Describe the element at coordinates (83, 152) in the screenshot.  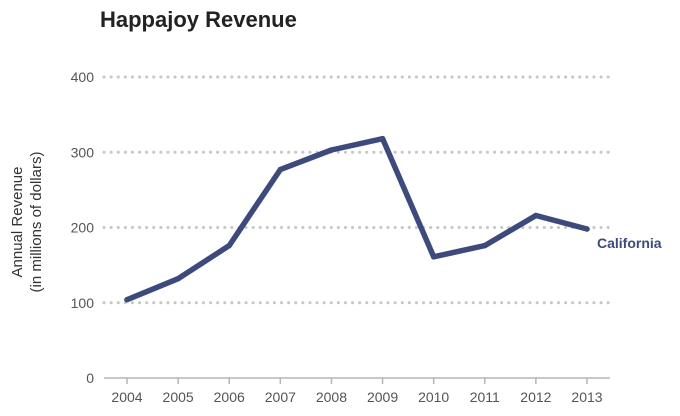
I see `y-tick-label-300: 300` at that location.